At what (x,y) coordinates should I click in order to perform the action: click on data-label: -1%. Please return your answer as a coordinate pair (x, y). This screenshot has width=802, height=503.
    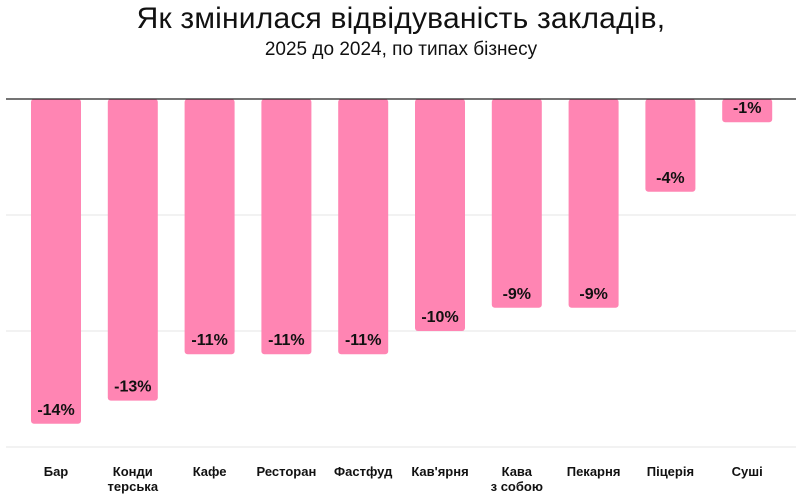
    Looking at the image, I should click on (747, 108).